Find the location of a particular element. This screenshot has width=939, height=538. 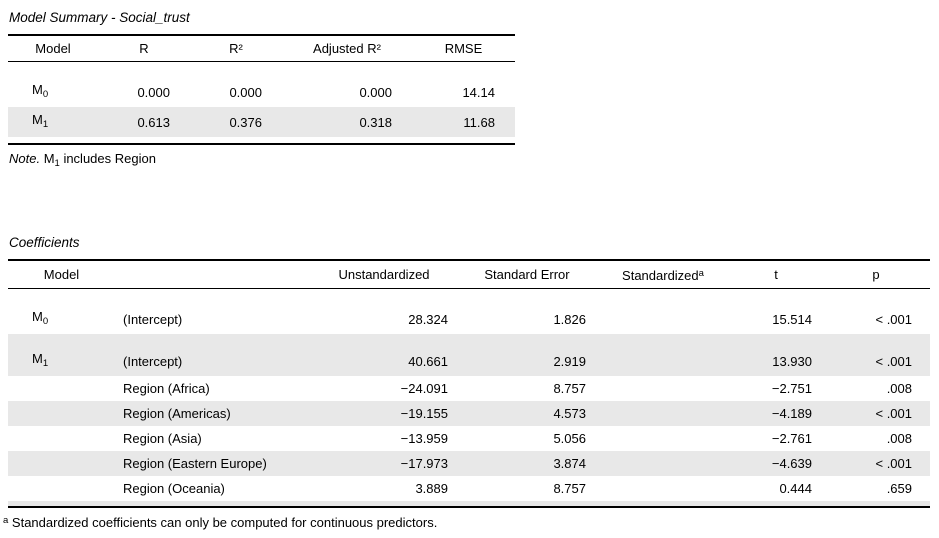

cell-unstandardized: 3.889 is located at coordinates (431, 488).